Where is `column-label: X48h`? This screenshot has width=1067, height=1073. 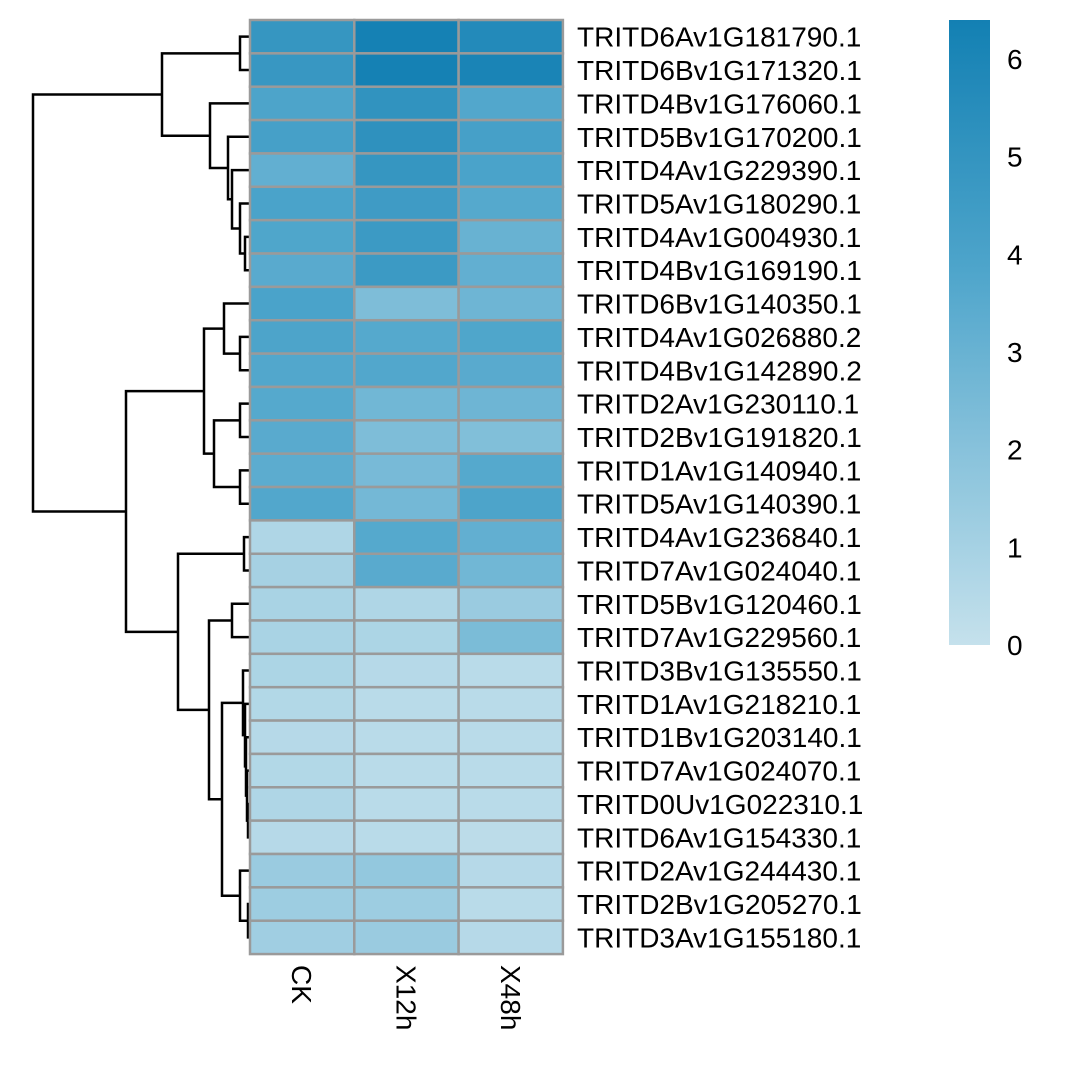 column-label: X48h is located at coordinates (510, 997).